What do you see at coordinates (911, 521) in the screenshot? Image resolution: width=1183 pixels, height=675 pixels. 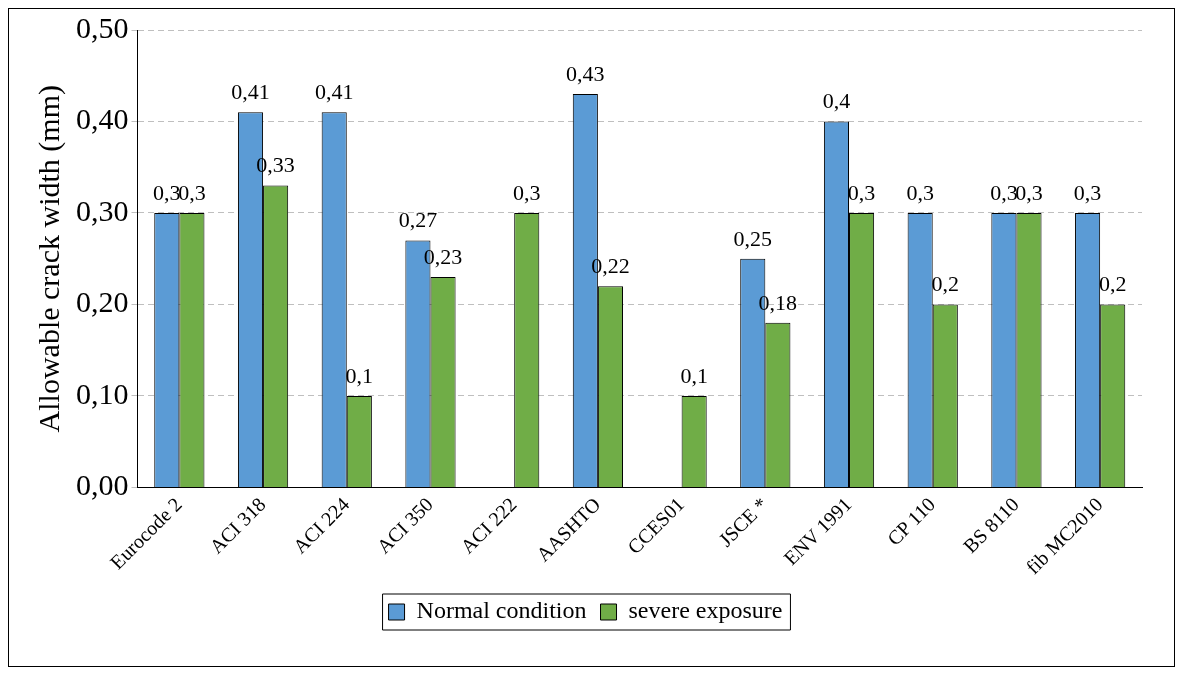 I see `x-tick-label: CP 110` at bounding box center [911, 521].